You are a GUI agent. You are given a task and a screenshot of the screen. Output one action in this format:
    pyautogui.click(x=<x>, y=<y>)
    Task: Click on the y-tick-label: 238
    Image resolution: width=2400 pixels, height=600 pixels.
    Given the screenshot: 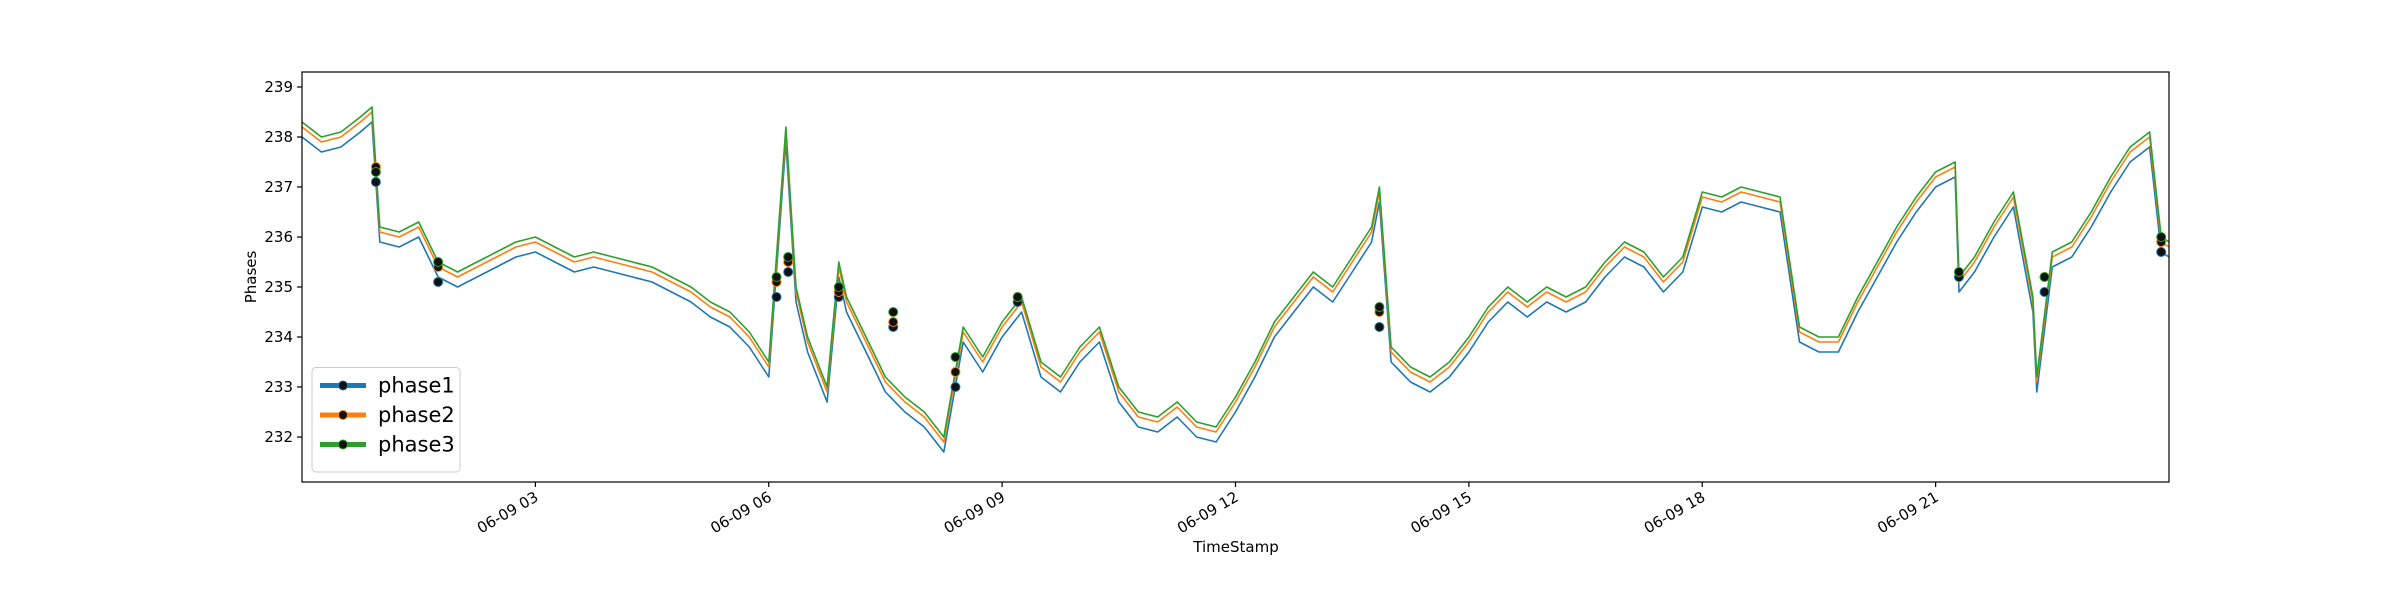 What is the action you would take?
    pyautogui.click(x=278, y=137)
    